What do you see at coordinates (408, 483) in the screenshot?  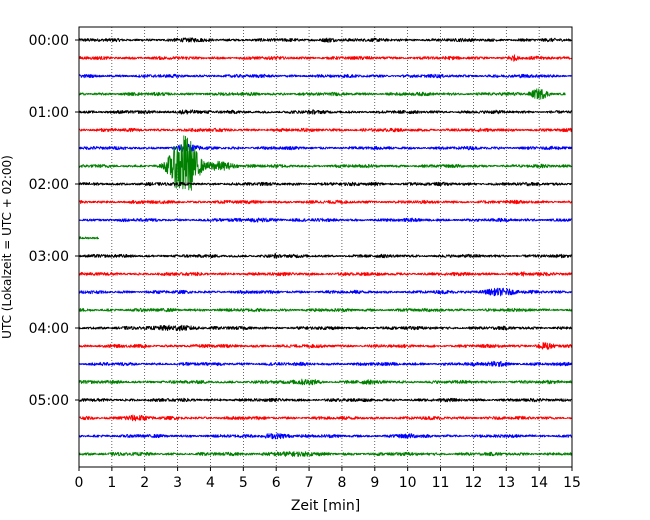 I see `x-tick-label: 10` at bounding box center [408, 483].